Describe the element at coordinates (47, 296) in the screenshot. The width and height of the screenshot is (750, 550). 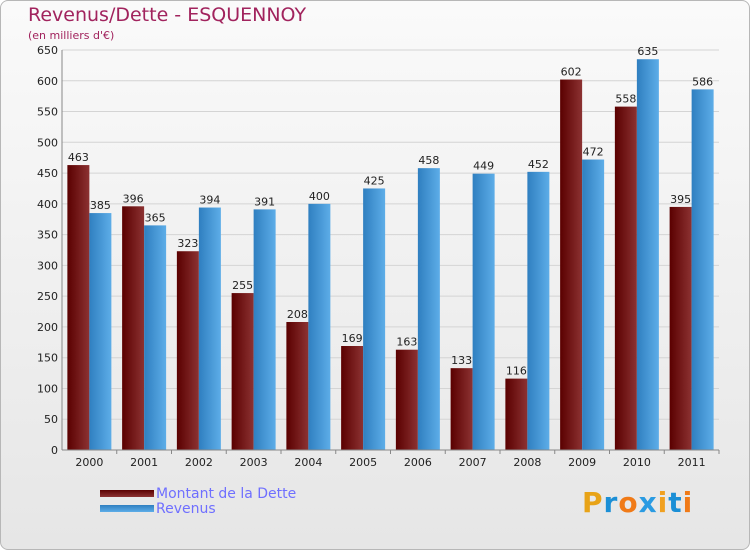
I see `y-tick-label: 250` at that location.